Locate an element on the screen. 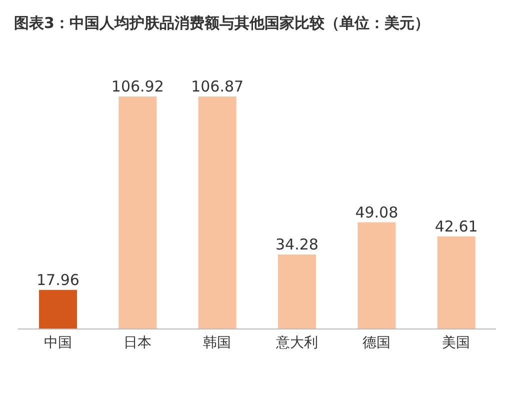 Image resolution: width=514 pixels, height=420 pixels. x-tick-label: 中国 is located at coordinates (58, 342).